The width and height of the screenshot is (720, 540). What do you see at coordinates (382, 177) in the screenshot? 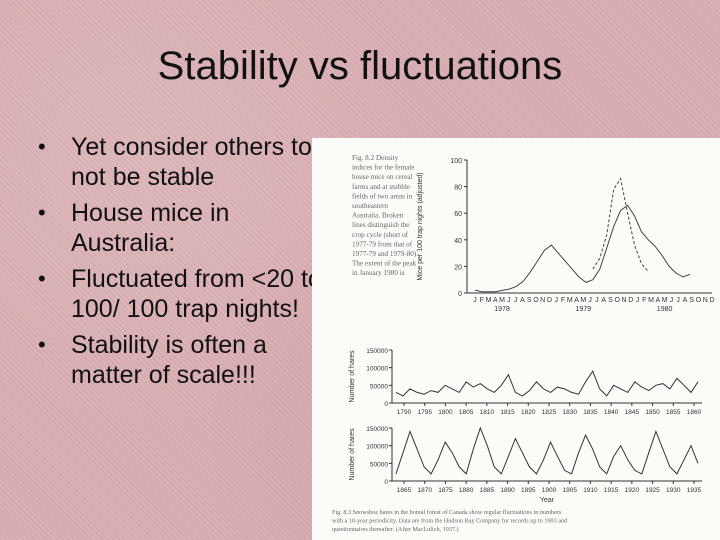
I see `figure-caption: house mice on cereal` at bounding box center [382, 177].